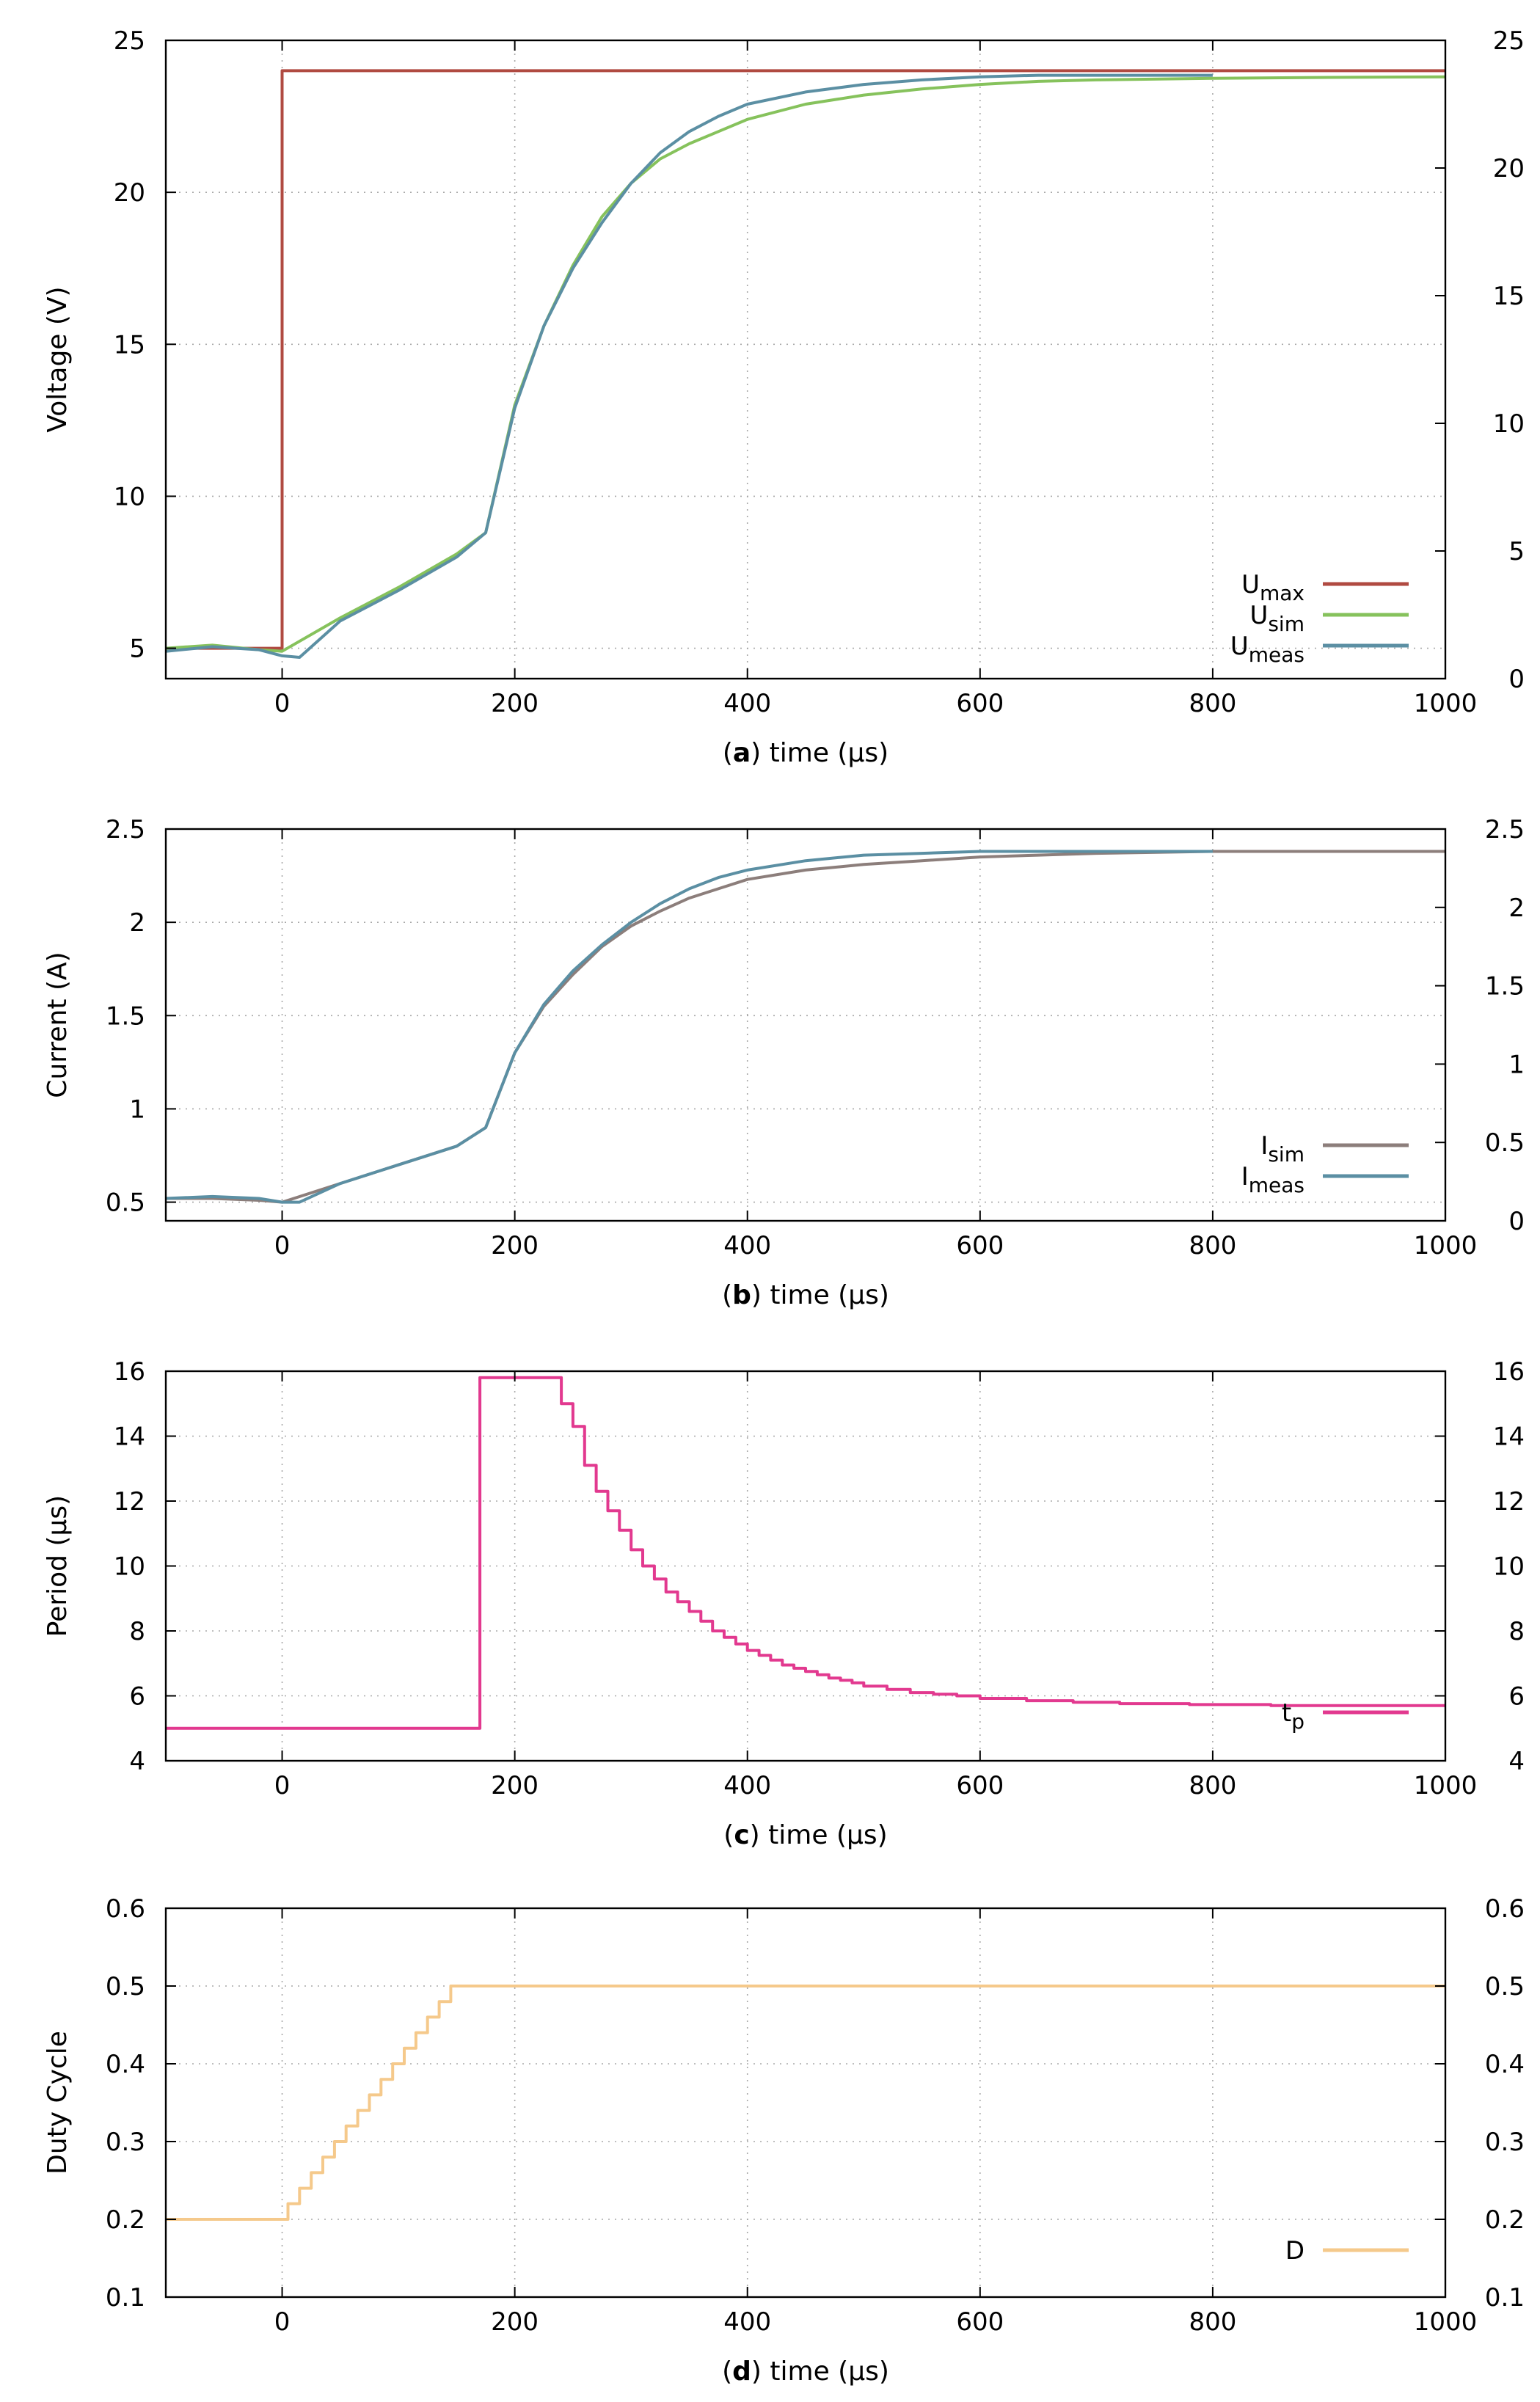  Describe the element at coordinates (1286, 624) in the screenshot. I see `legend-sub: sim` at that location.